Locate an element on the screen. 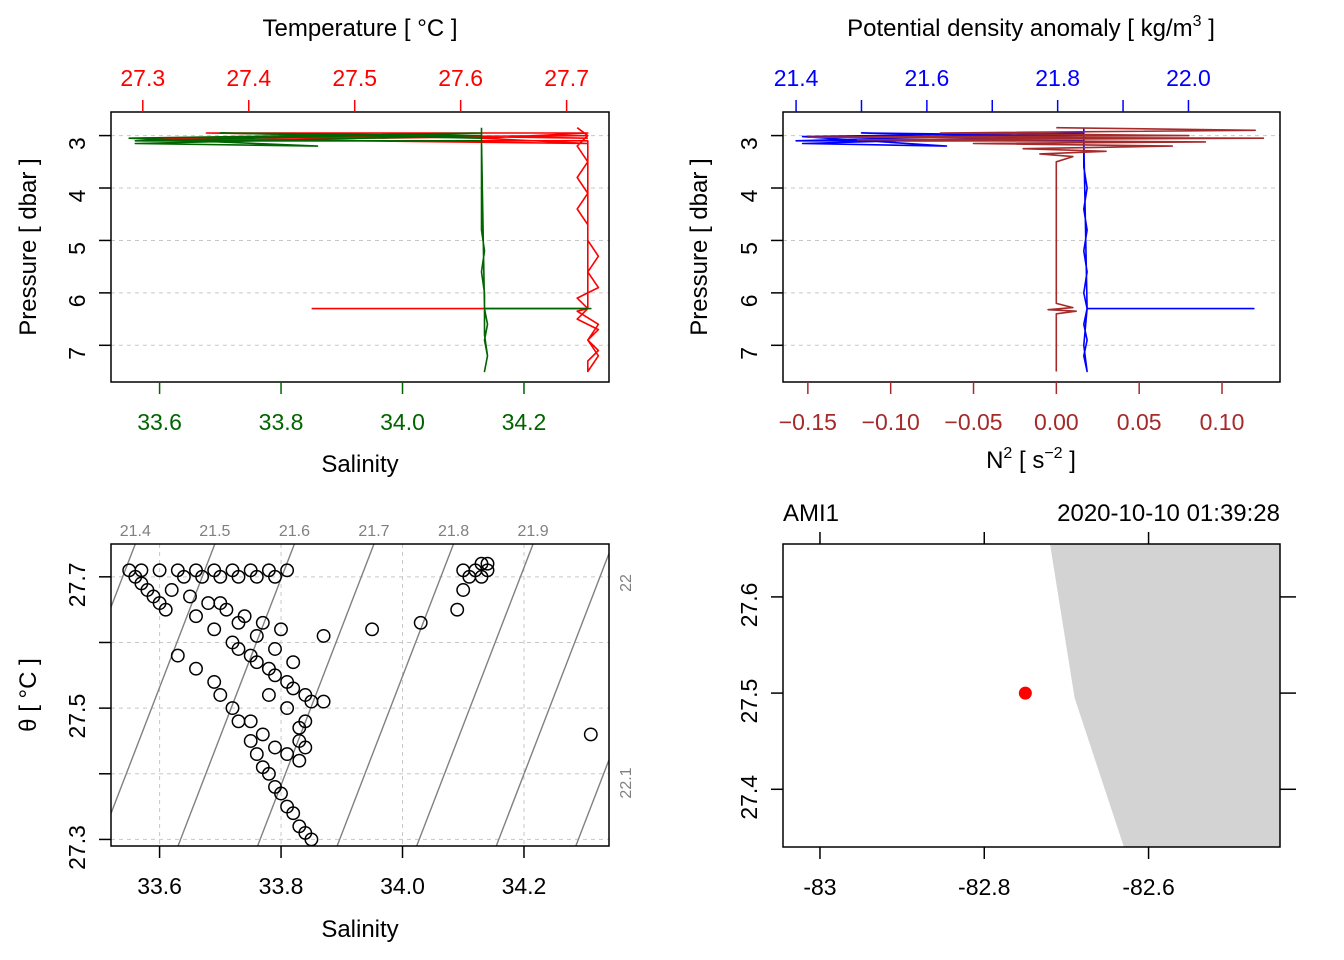 The image size is (1344, 960). p3-left-tick-label-2: 27.7 is located at coordinates (77, 584).